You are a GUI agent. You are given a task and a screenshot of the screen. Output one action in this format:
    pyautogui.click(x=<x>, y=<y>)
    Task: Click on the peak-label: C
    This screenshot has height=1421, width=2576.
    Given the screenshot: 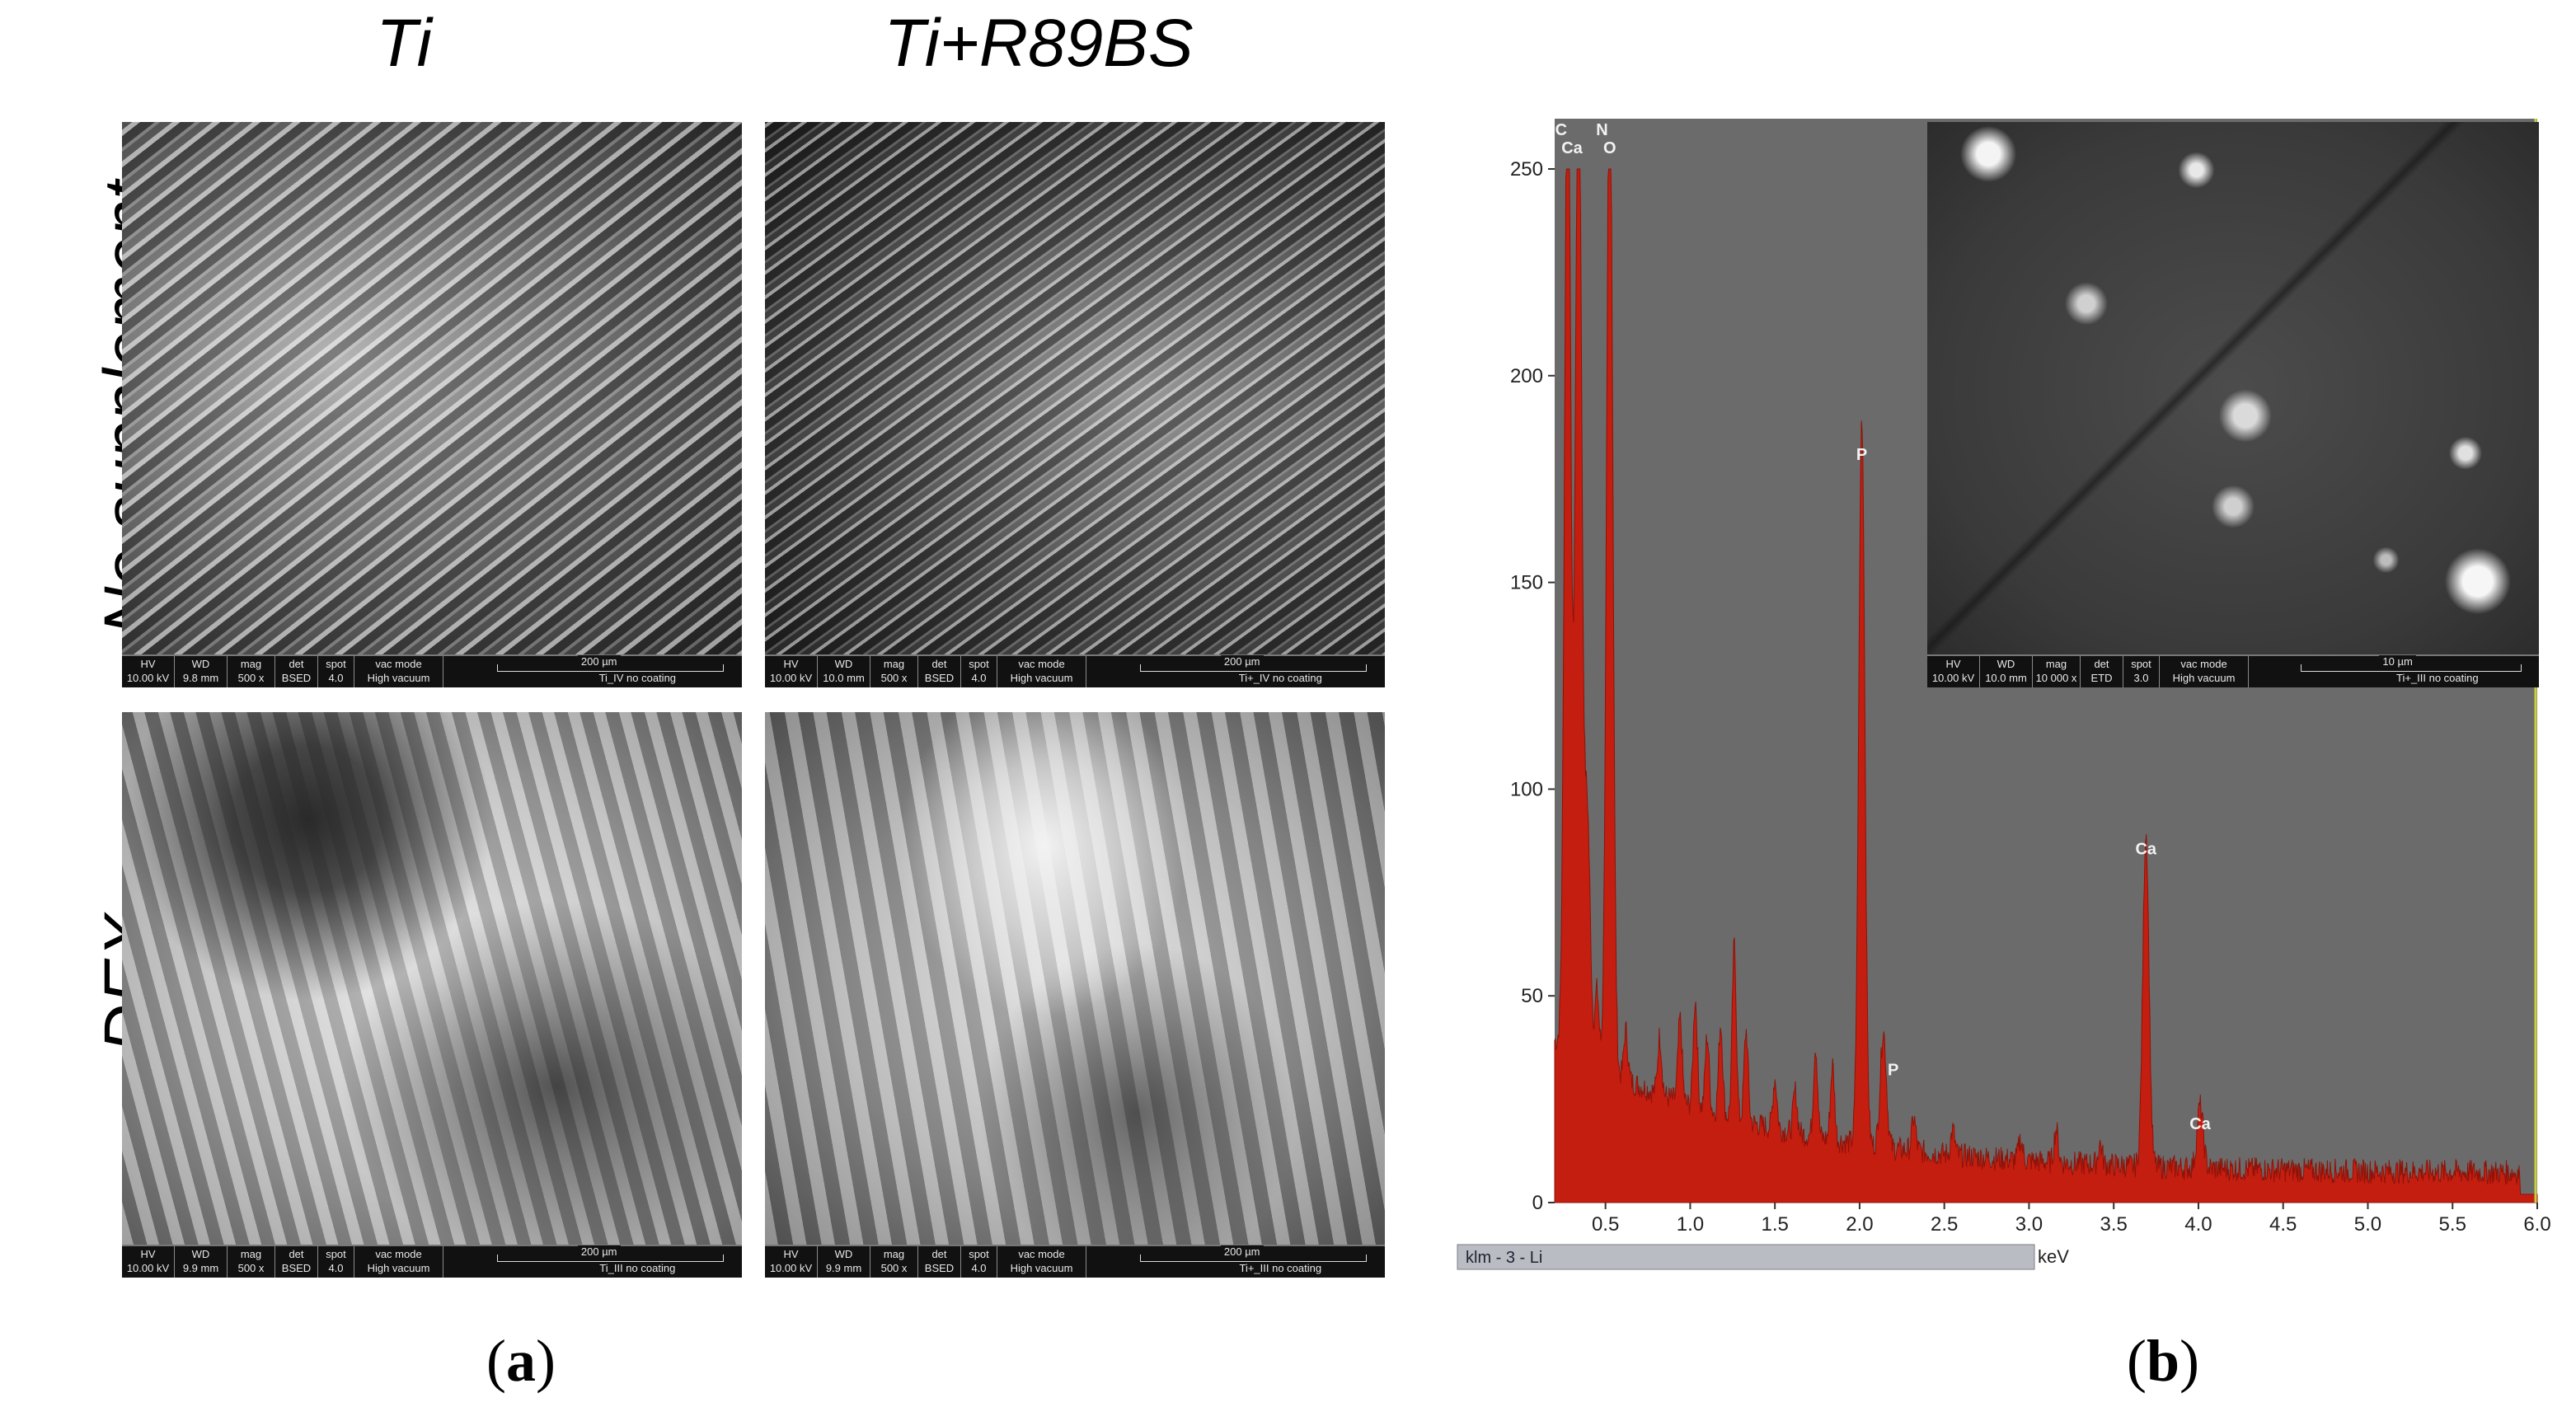 What is the action you would take?
    pyautogui.click(x=1561, y=130)
    